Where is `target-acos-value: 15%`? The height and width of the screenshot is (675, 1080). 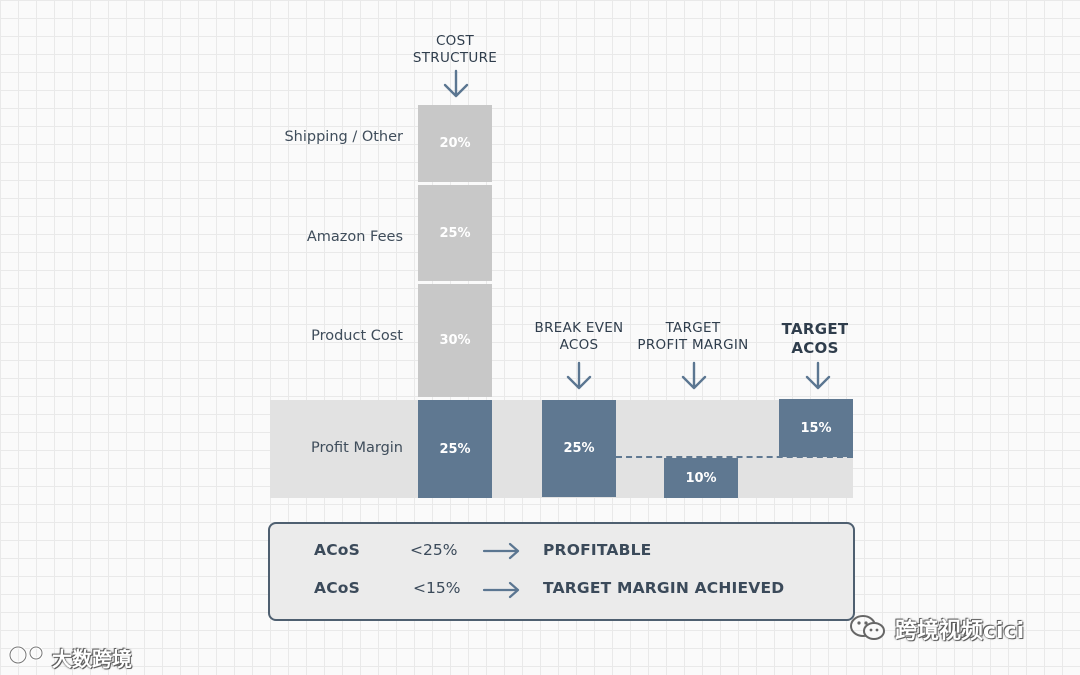 target-acos-value: 15% is located at coordinates (816, 428).